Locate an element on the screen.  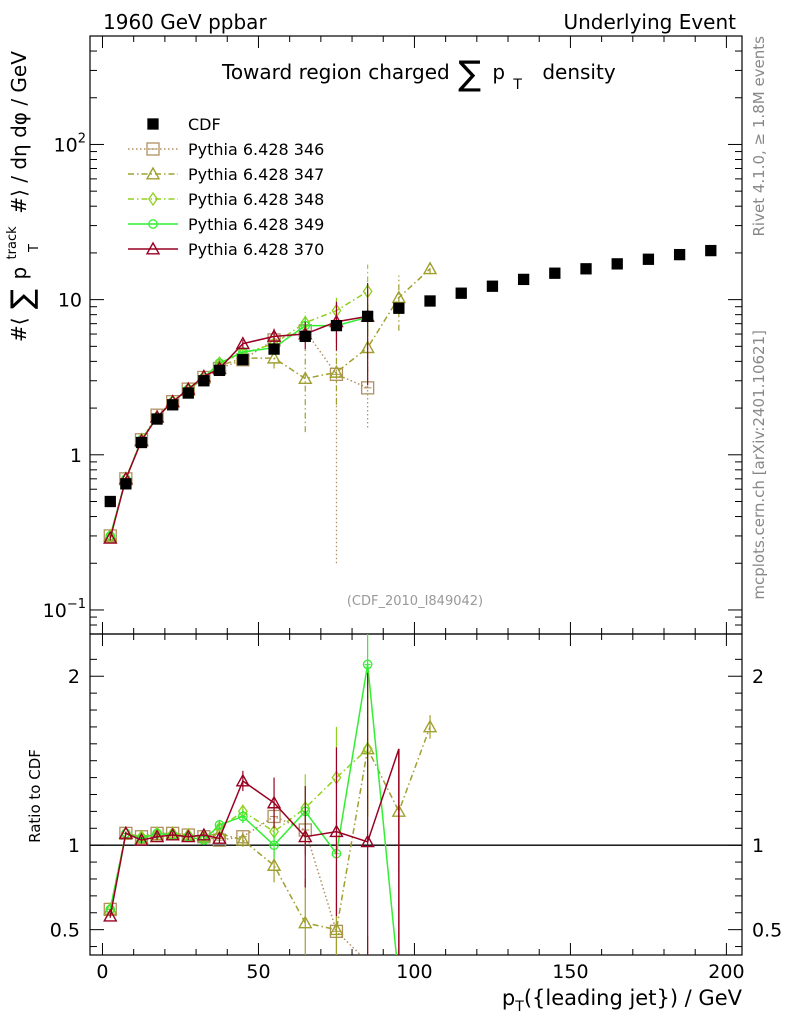
x-tick-label: 50 is located at coordinates (258, 972).